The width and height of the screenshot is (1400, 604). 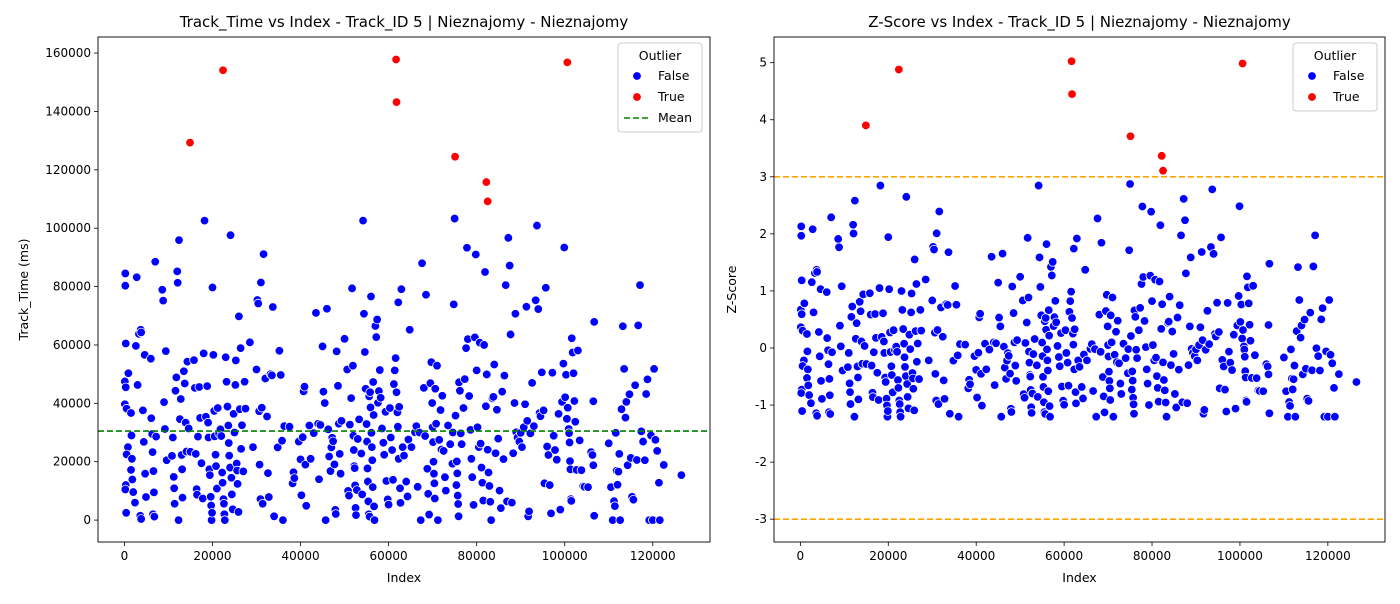 I want to click on y-tick-label: 2, so click(x=763, y=234).